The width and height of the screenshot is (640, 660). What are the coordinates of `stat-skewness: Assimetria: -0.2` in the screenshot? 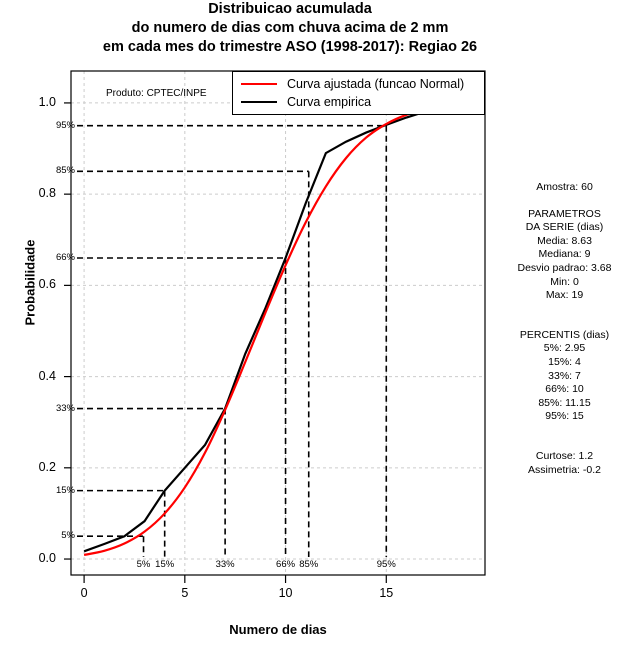 It's located at (564, 469).